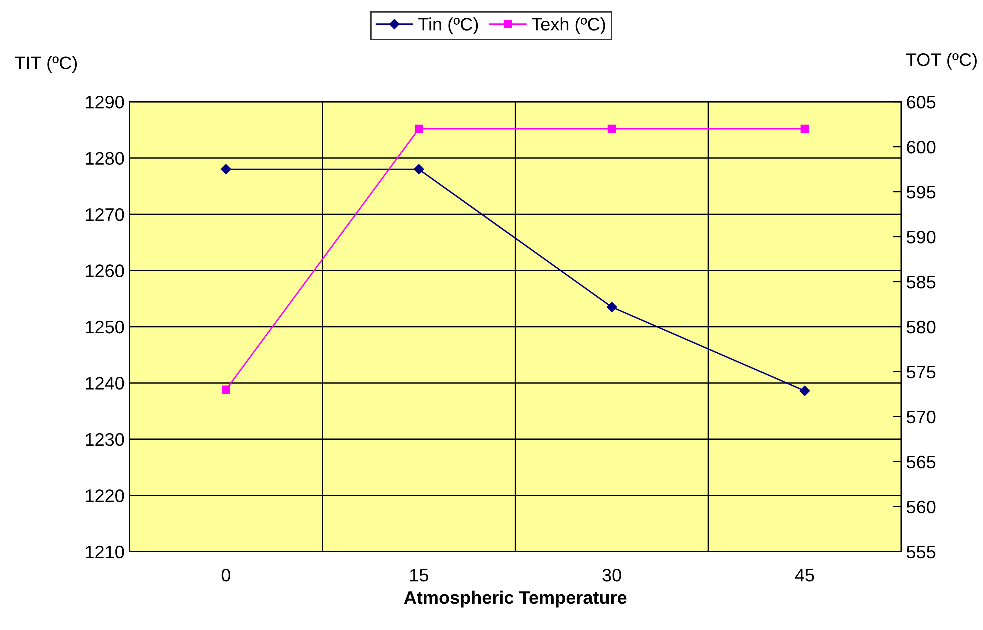 Image resolution: width=983 pixels, height=630 pixels. Describe the element at coordinates (921, 417) in the screenshot. I see `y2-tick-label: 570` at that location.